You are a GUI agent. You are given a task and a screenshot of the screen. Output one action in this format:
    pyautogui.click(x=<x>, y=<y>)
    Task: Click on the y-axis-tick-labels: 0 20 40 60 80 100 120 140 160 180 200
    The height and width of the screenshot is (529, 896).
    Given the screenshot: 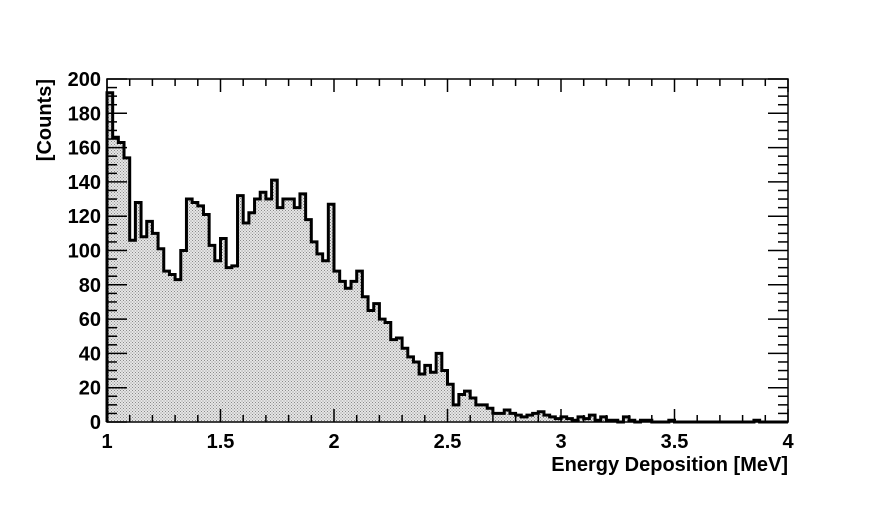 What is the action you would take?
    pyautogui.click(x=84, y=251)
    